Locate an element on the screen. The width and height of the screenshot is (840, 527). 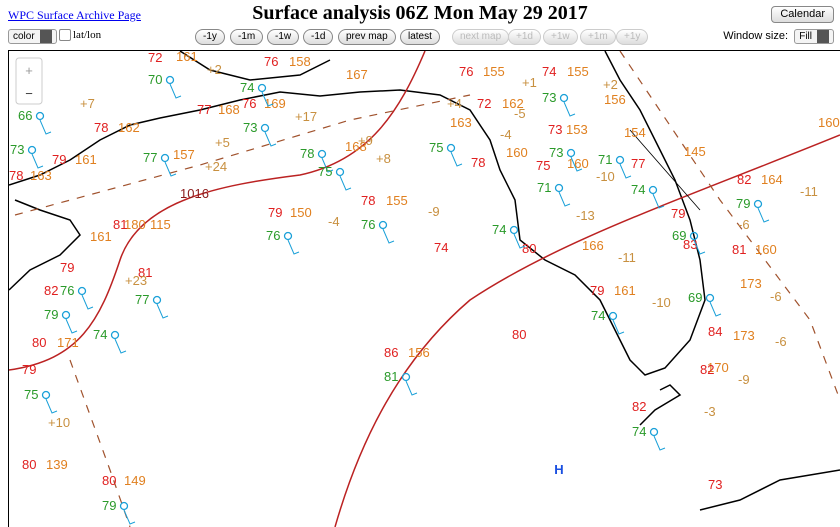
pressure-label: 150 is located at coordinates (301, 212).